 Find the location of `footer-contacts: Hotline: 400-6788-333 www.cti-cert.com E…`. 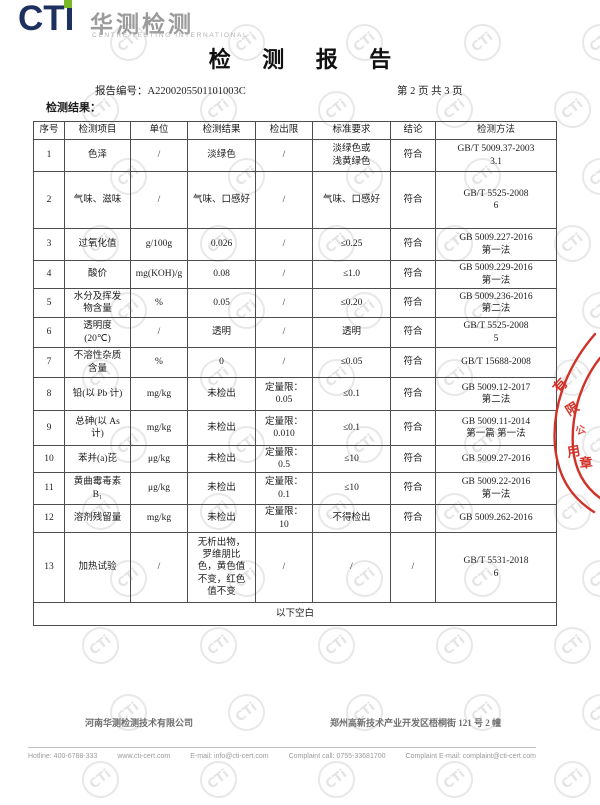

footer-contacts: Hotline: 400-6788-333 www.cti-cert.com E… is located at coordinates (282, 756).